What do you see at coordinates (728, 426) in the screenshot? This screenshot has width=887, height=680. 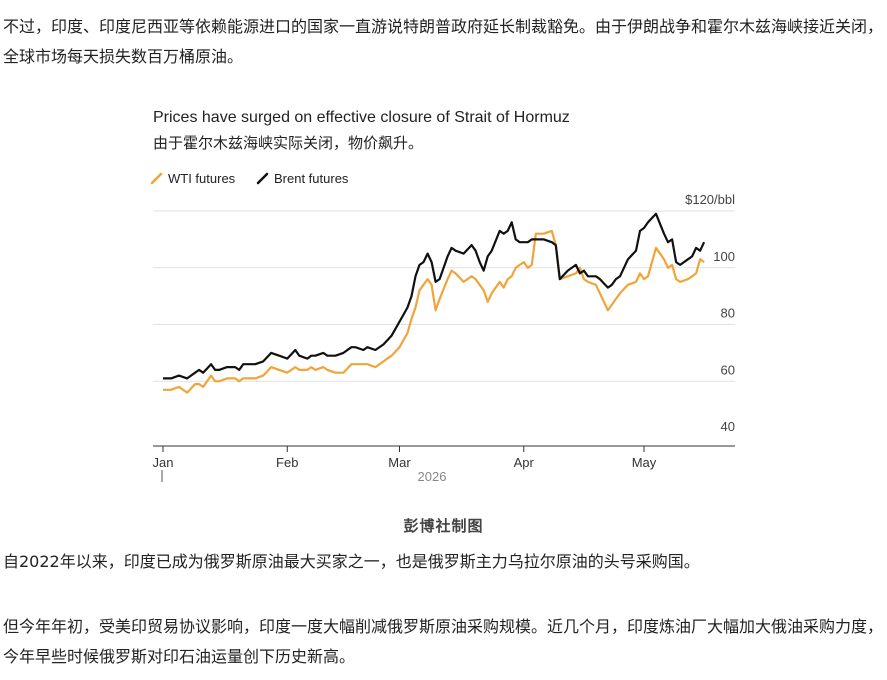 I see `y-tick-label-4: 40` at bounding box center [728, 426].